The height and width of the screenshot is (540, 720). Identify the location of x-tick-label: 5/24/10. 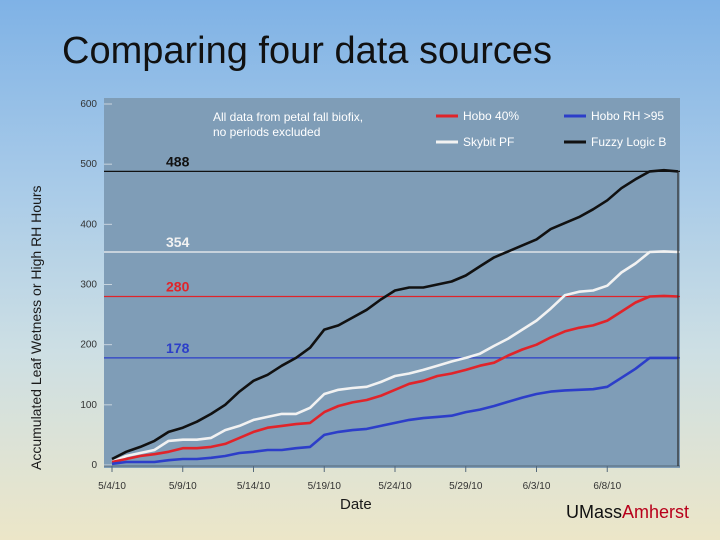
(395, 486).